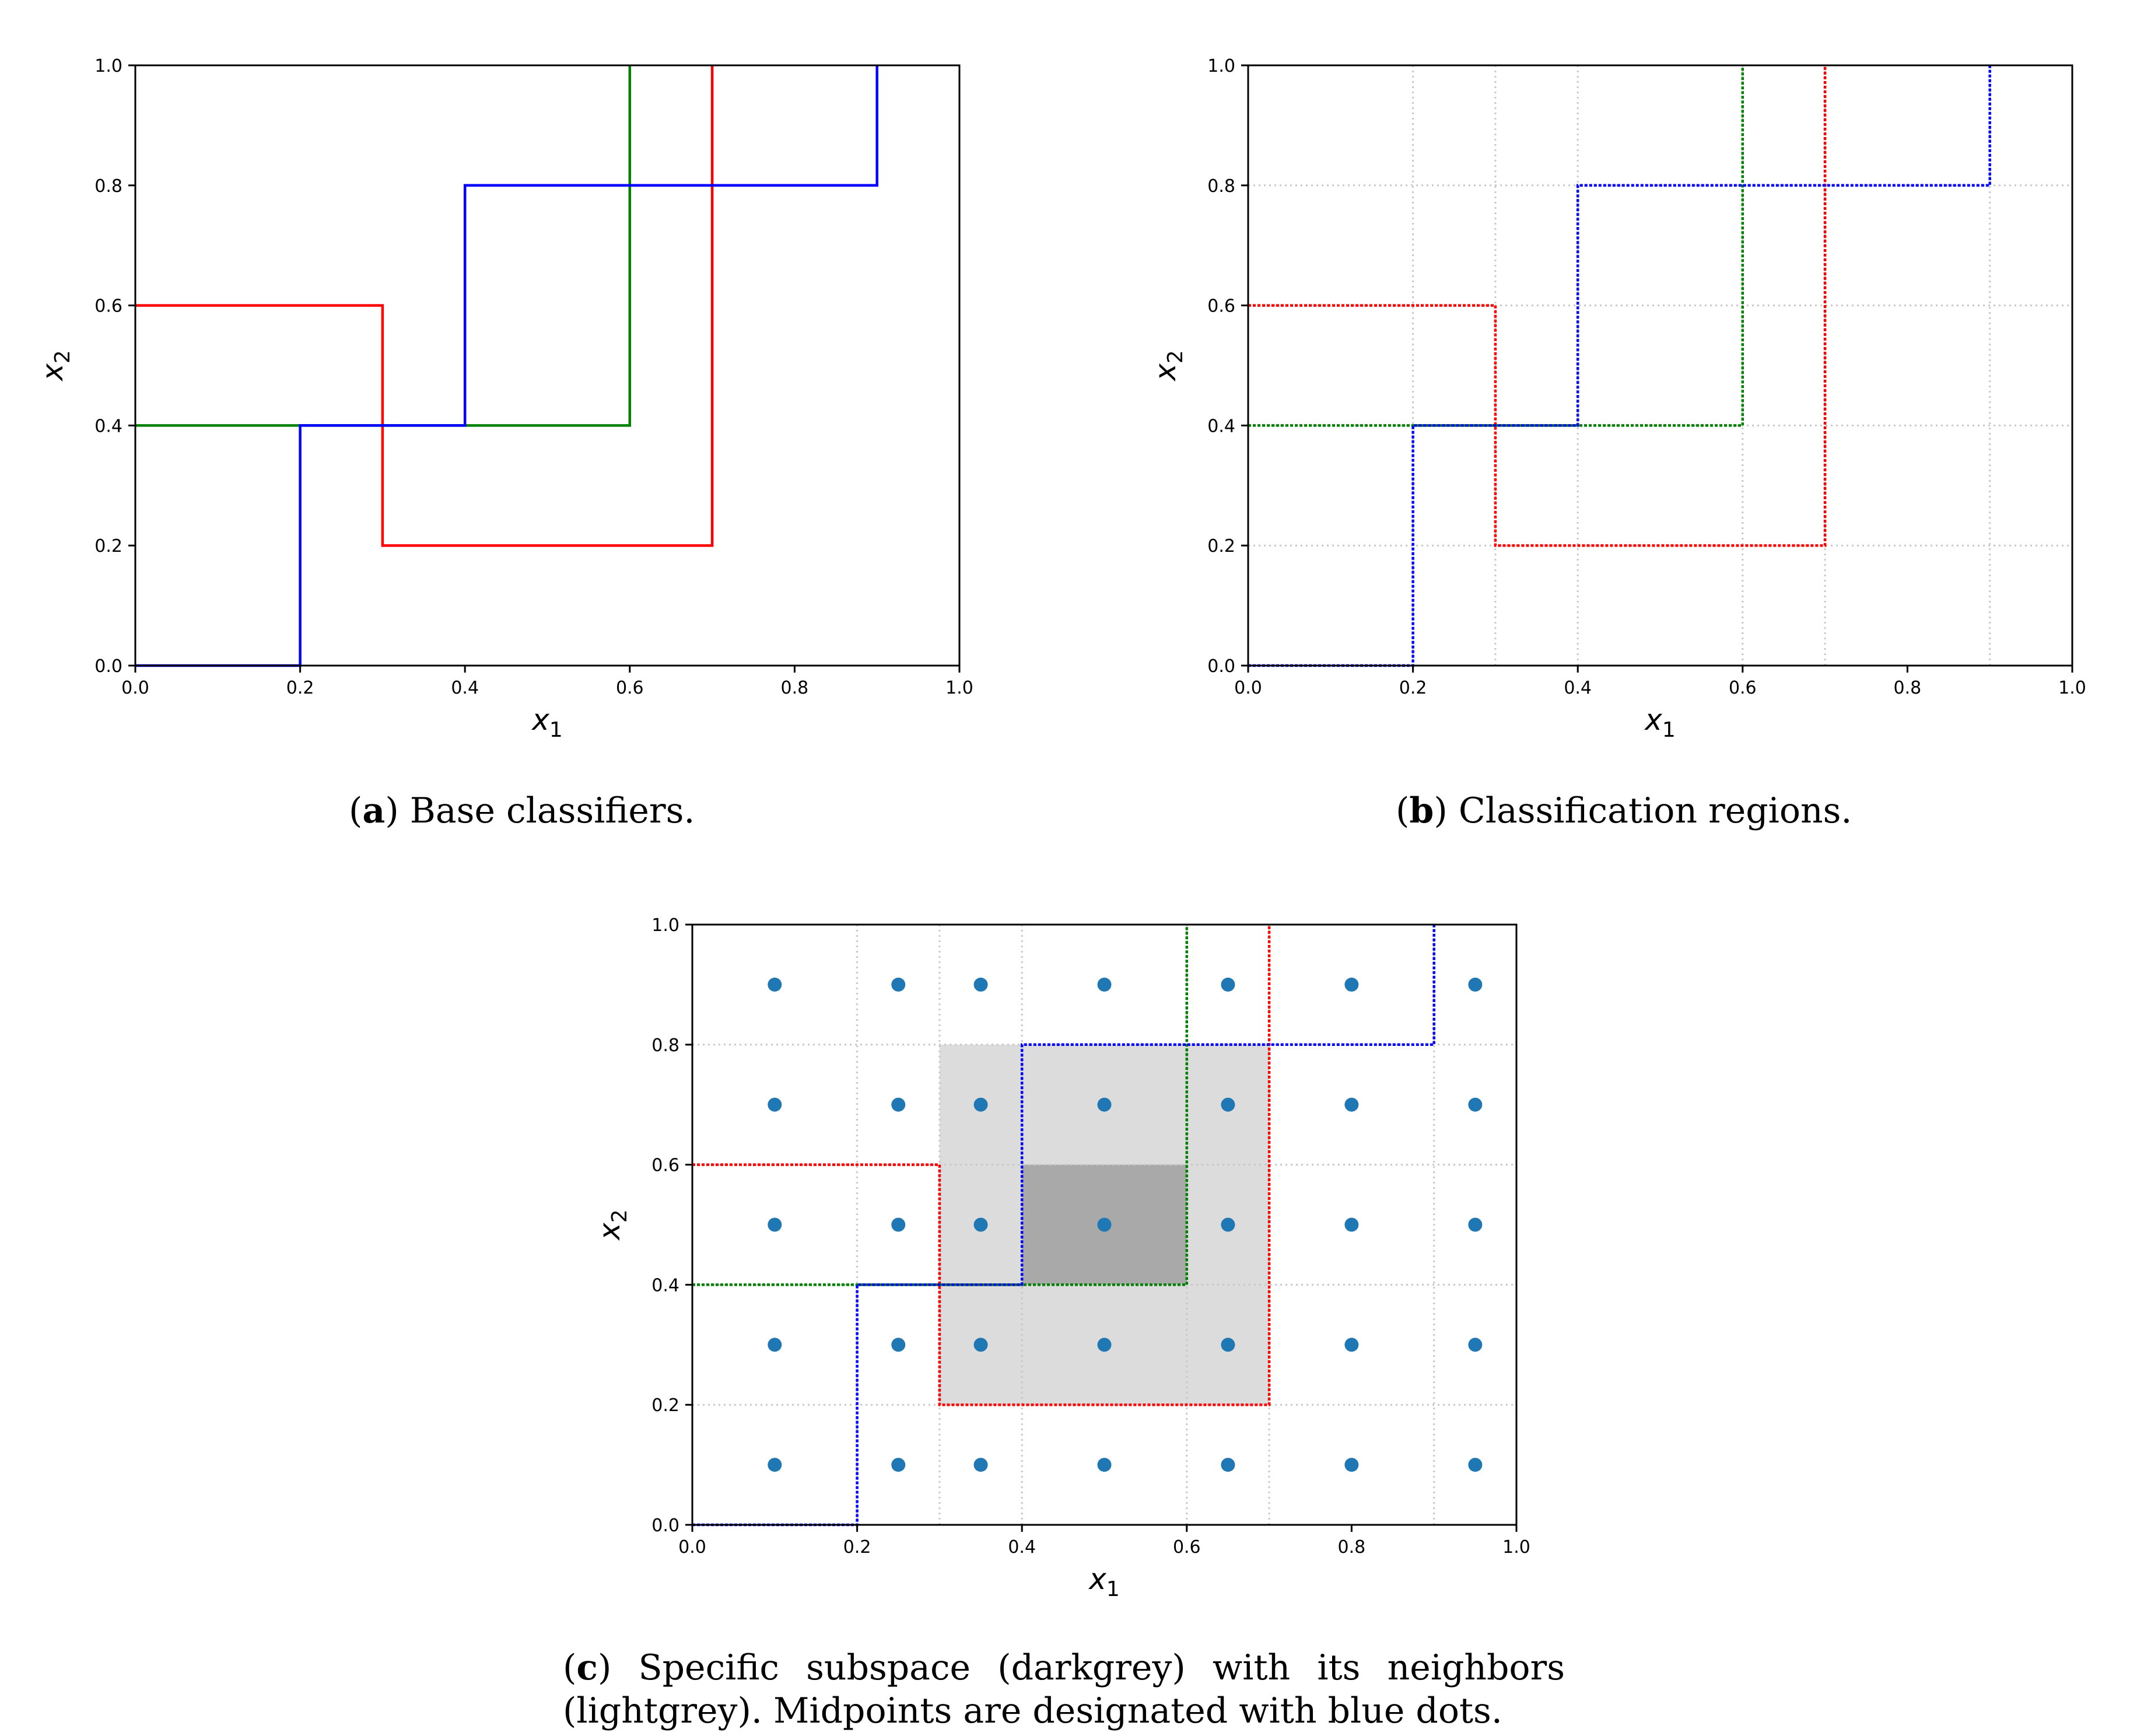 This screenshot has height=1736, width=2130. I want to click on caption-a-text: Base classifiers., so click(552, 810).